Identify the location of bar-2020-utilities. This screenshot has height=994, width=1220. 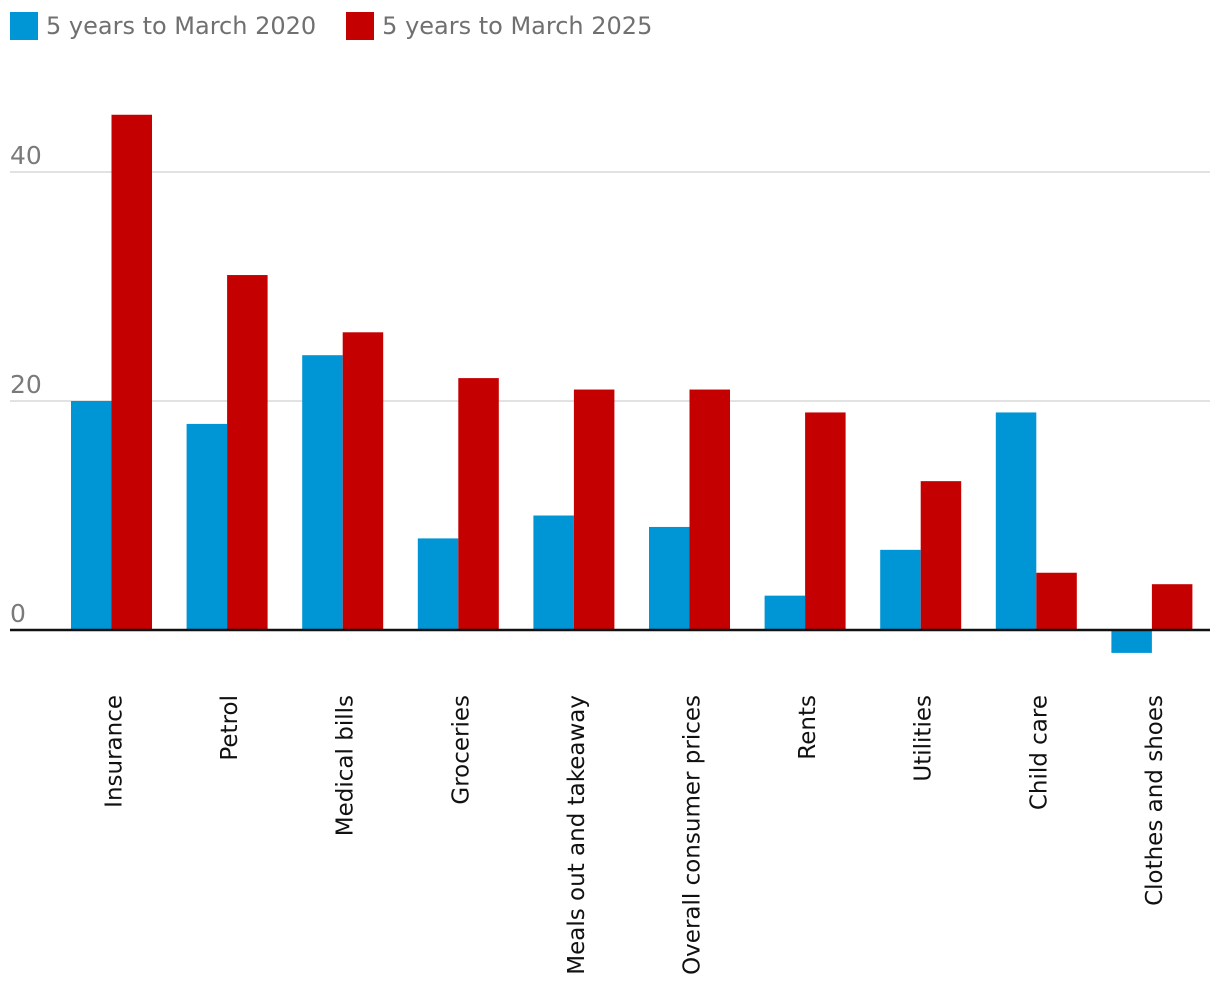
(900, 589).